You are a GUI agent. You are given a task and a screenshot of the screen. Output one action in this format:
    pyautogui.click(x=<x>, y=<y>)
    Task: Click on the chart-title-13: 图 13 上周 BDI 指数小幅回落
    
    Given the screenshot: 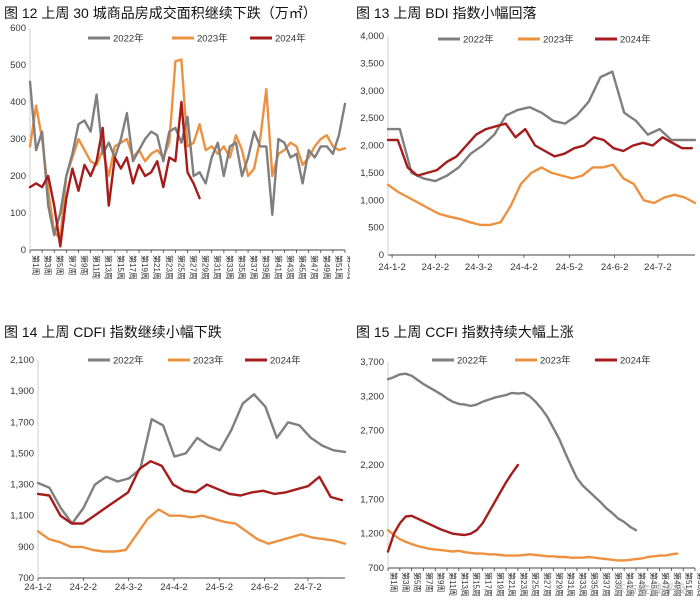 What is the action you would take?
    pyautogui.click(x=446, y=13)
    